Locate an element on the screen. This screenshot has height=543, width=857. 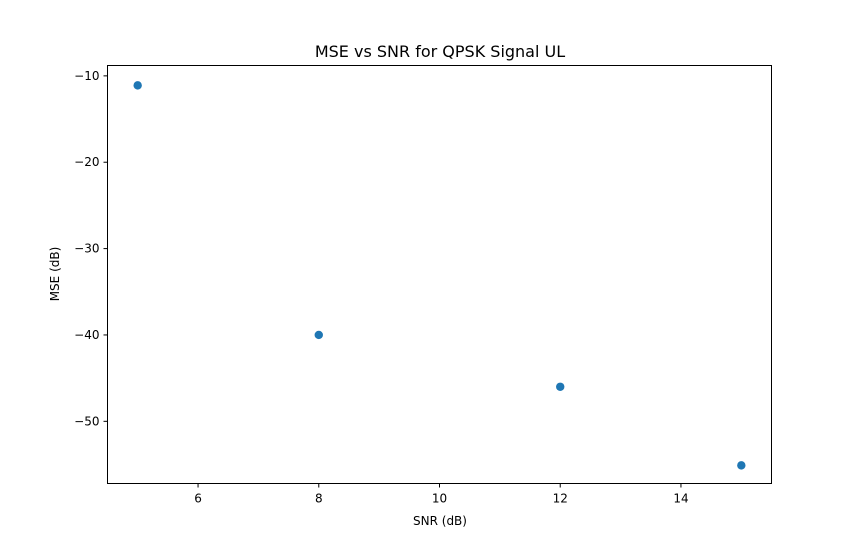
x-tick-label: 14 is located at coordinates (680, 499).